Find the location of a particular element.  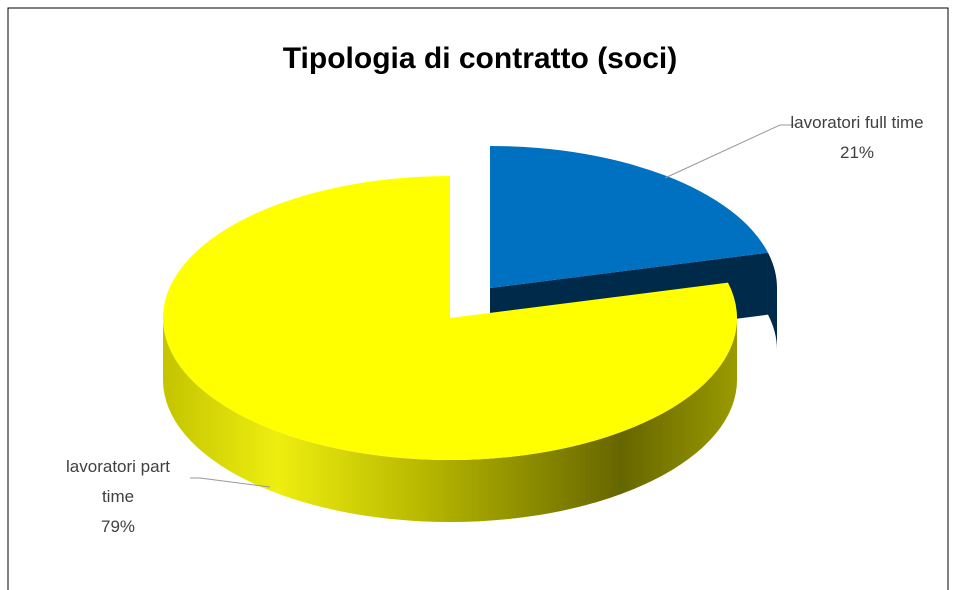

slice-label: lavoratori part time 79% is located at coordinates (118, 497).